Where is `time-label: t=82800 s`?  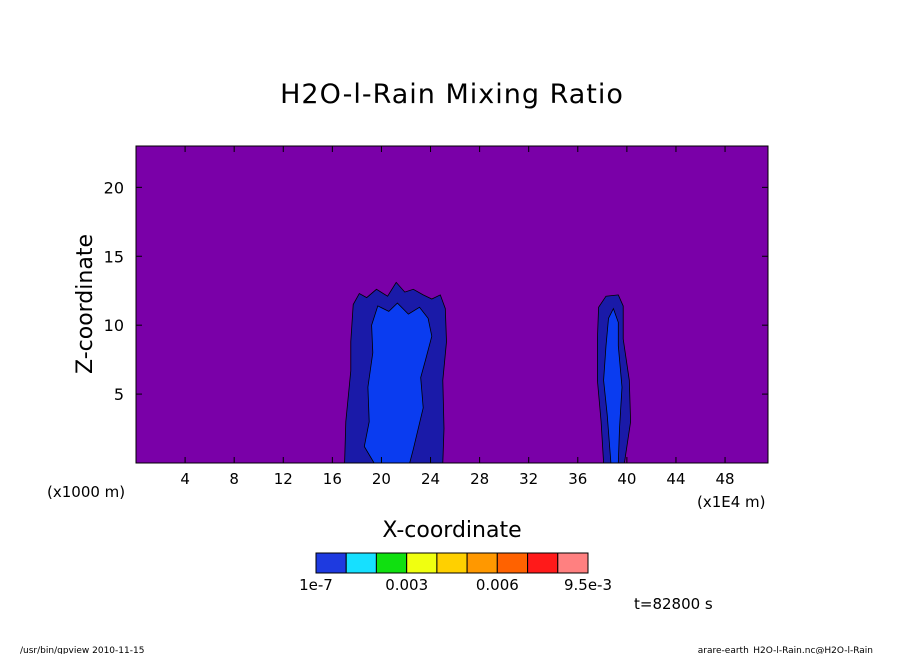 time-label: t=82800 s is located at coordinates (673, 604).